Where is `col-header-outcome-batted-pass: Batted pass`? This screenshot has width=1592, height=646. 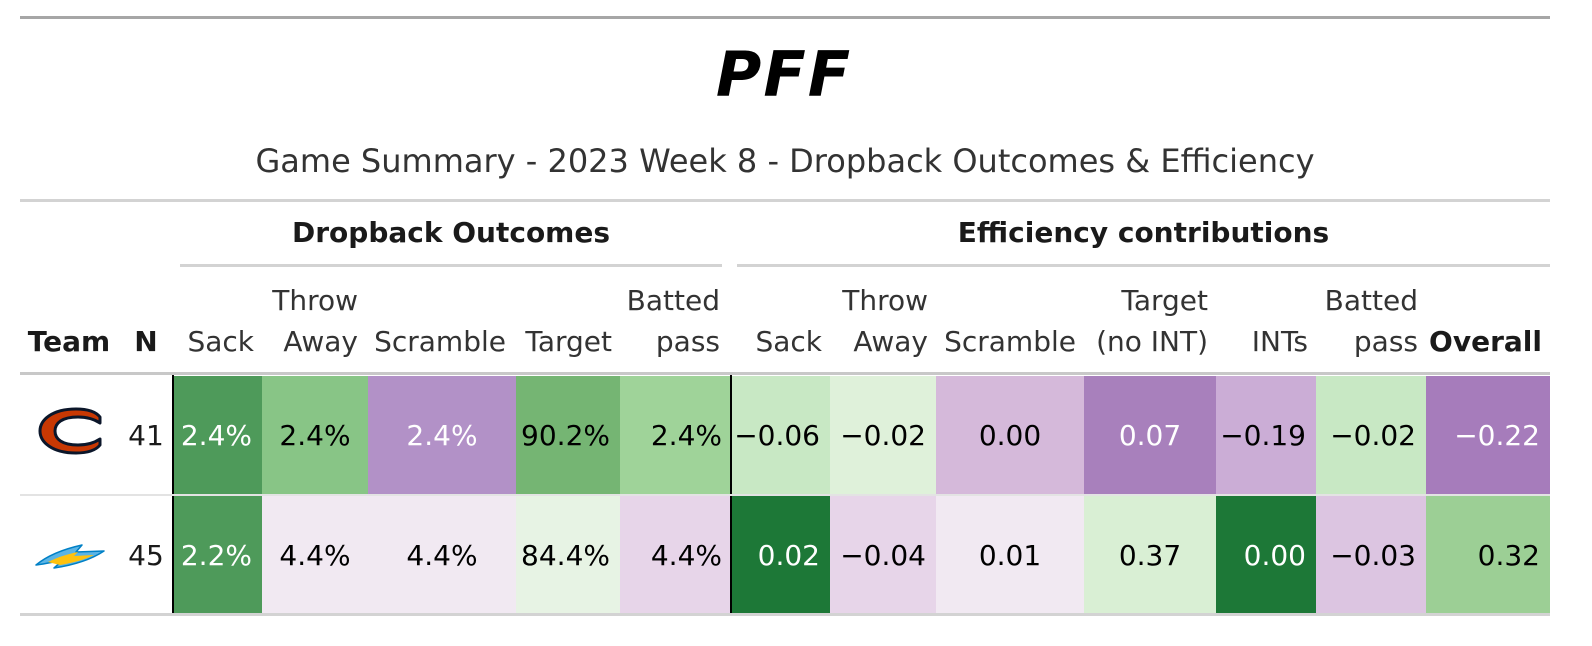 col-header-outcome-batted-pass: Batted pass is located at coordinates (673, 321).